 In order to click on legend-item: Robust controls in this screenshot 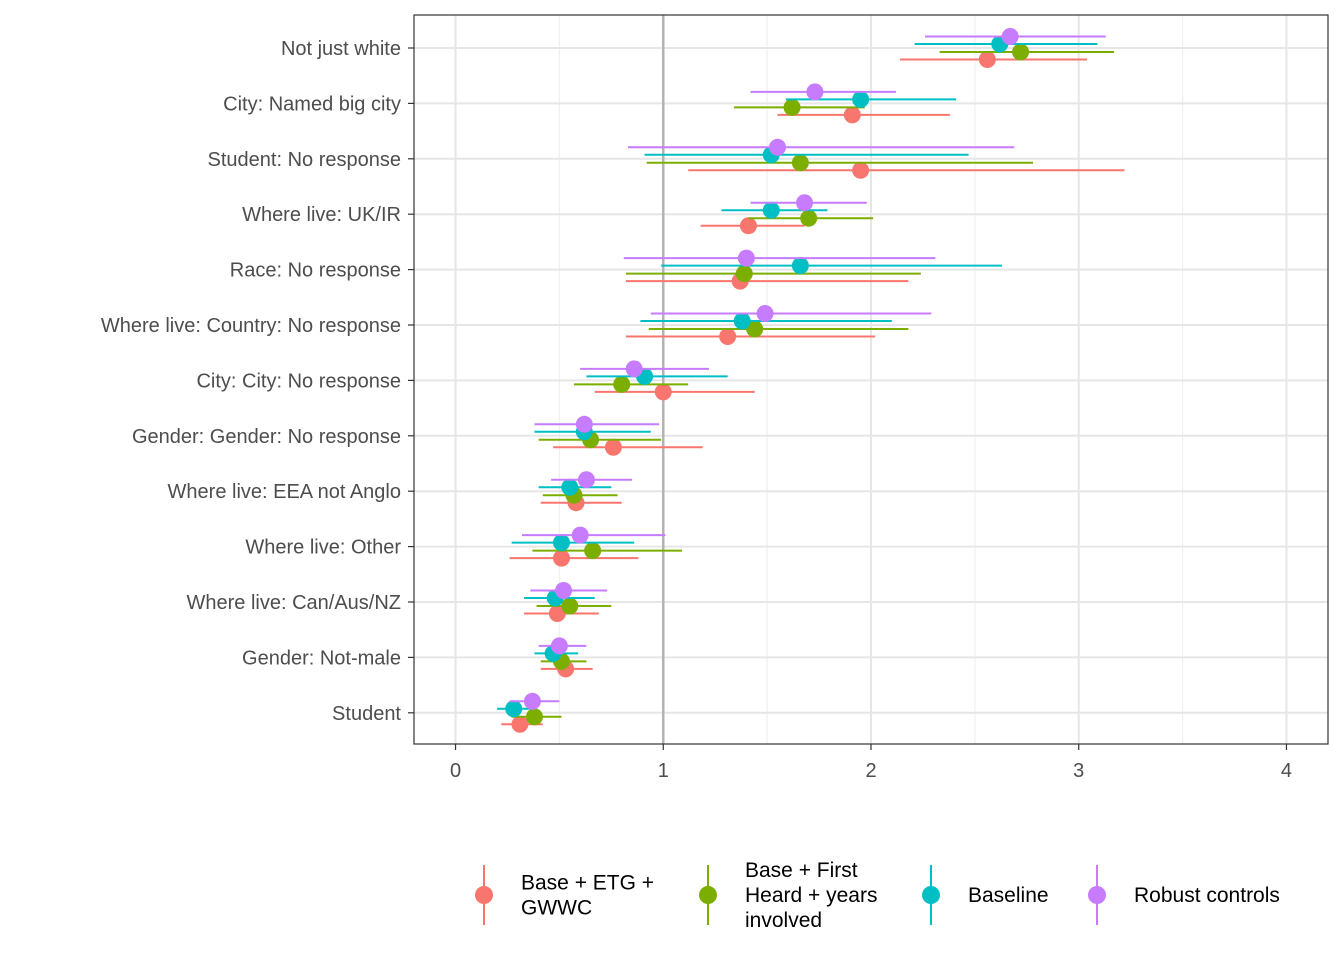, I will do `click(1184, 895)`.